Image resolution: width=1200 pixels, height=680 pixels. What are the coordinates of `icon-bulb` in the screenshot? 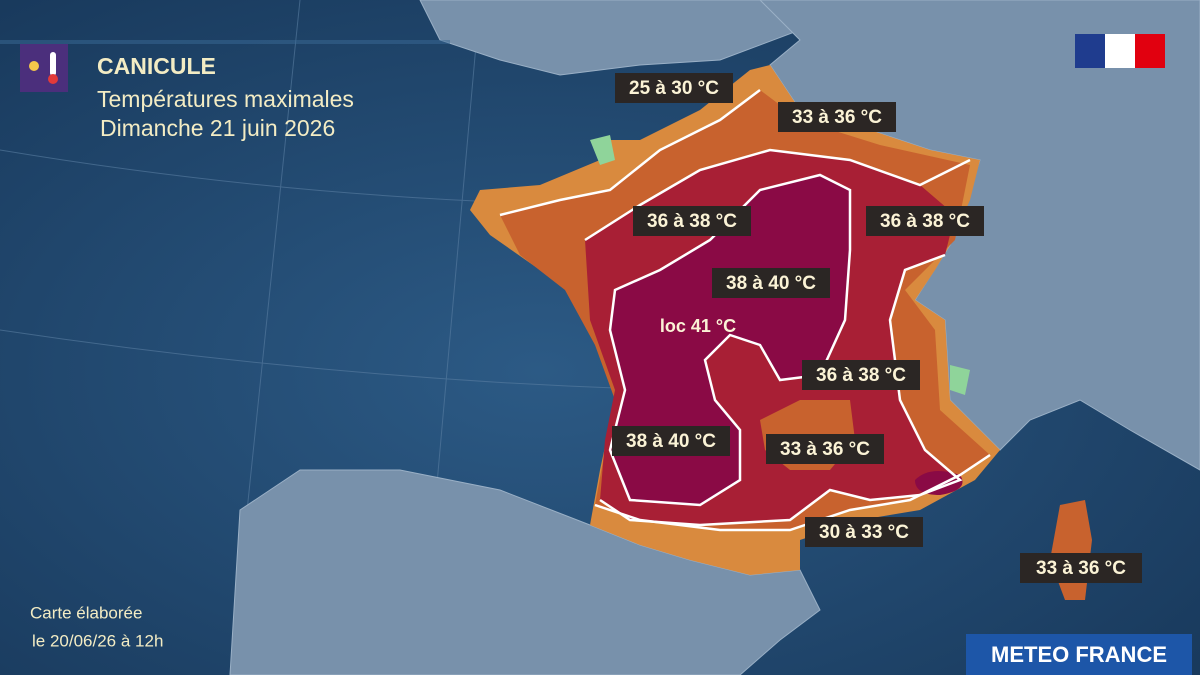 It's located at (53, 79).